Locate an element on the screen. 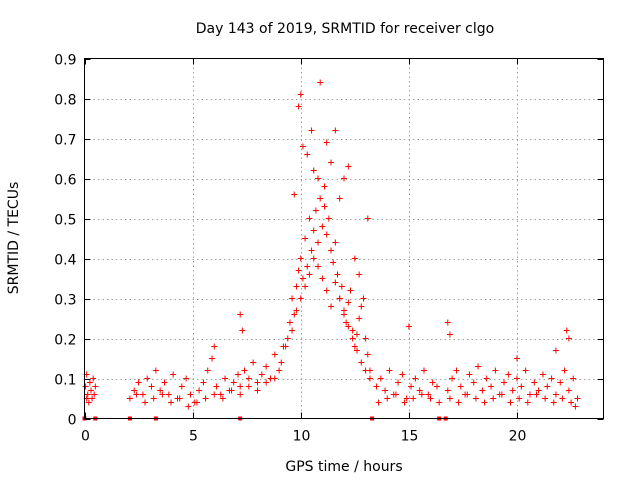 This screenshot has width=640, height=480. y-tick-label: 0.8 is located at coordinates (65, 101).